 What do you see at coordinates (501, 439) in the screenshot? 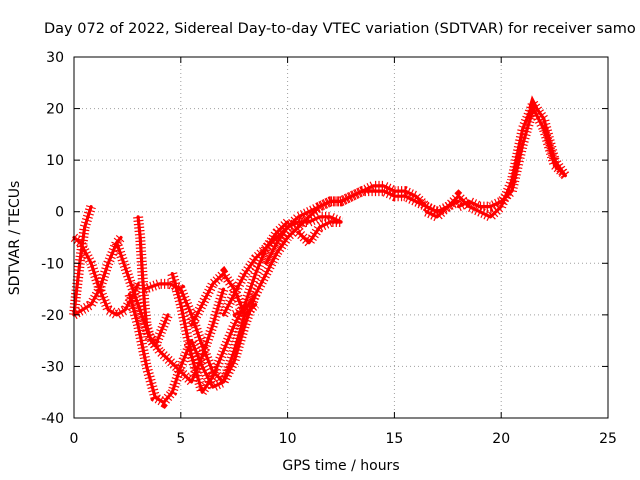
I see `x-tick-label: 20` at bounding box center [501, 439].